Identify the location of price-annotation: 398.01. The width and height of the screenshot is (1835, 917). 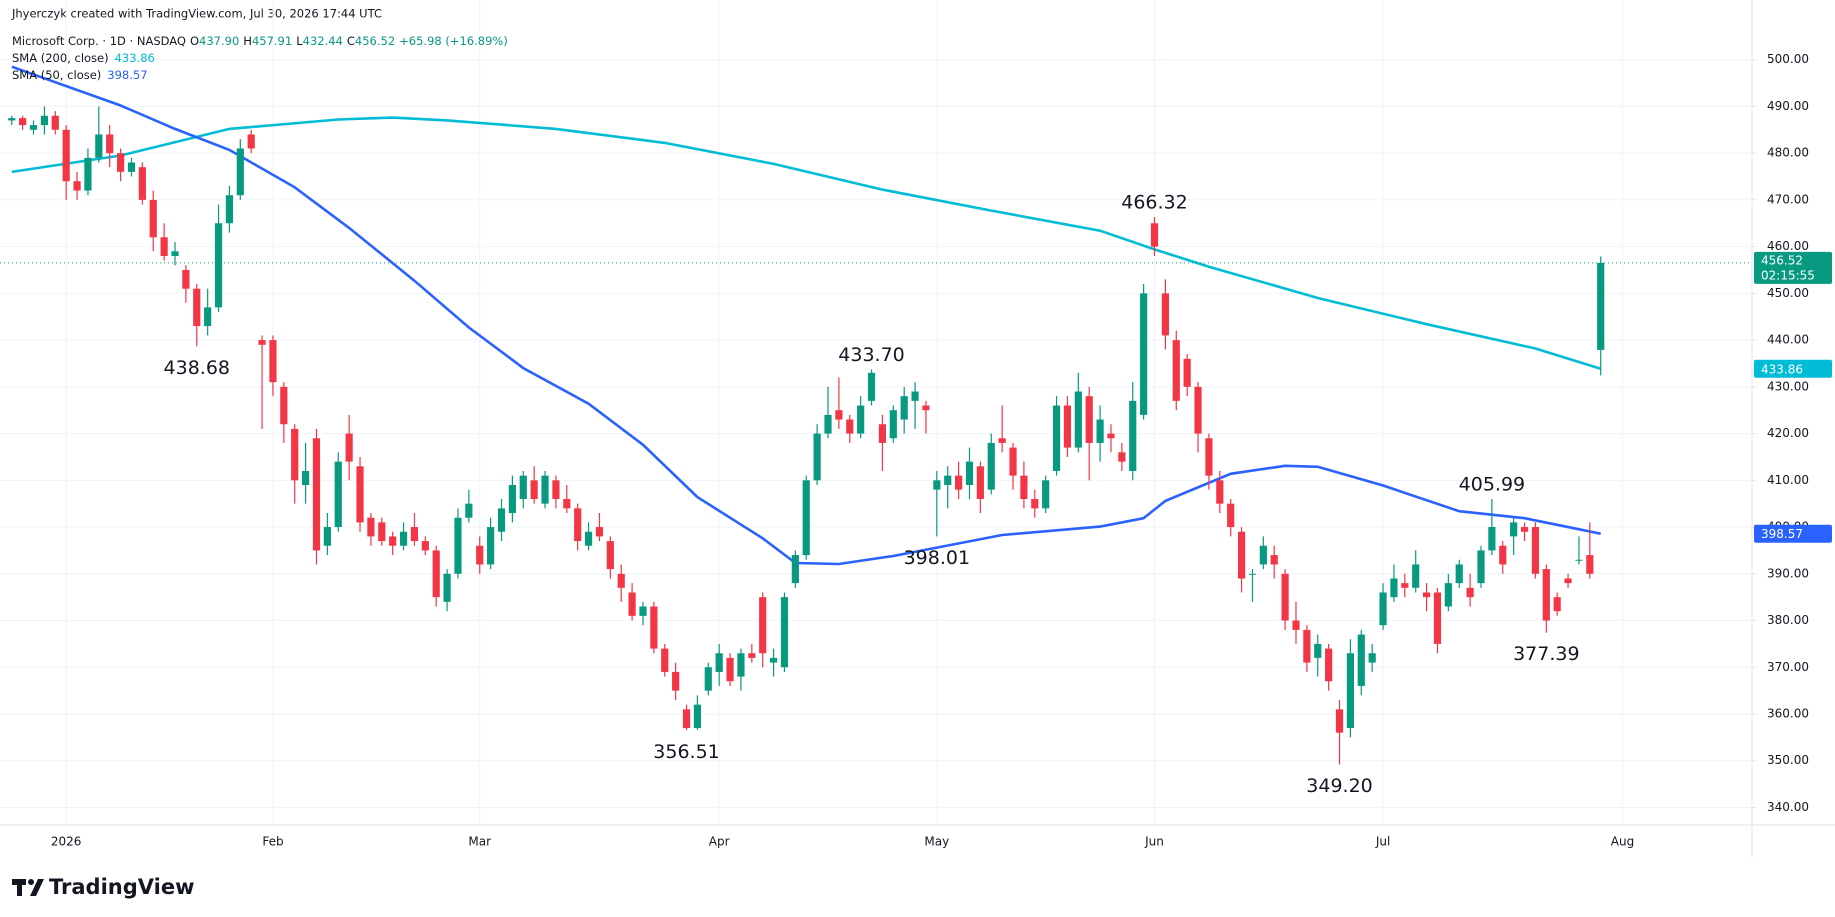
(937, 558).